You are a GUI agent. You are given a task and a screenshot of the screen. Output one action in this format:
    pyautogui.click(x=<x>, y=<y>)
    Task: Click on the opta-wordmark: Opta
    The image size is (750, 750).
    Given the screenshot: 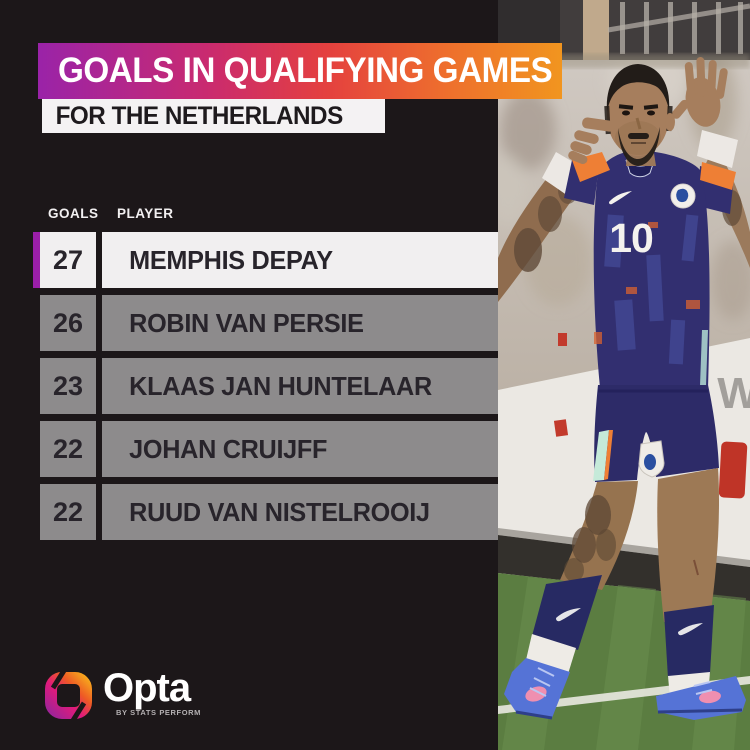 What is the action you would take?
    pyautogui.click(x=147, y=688)
    